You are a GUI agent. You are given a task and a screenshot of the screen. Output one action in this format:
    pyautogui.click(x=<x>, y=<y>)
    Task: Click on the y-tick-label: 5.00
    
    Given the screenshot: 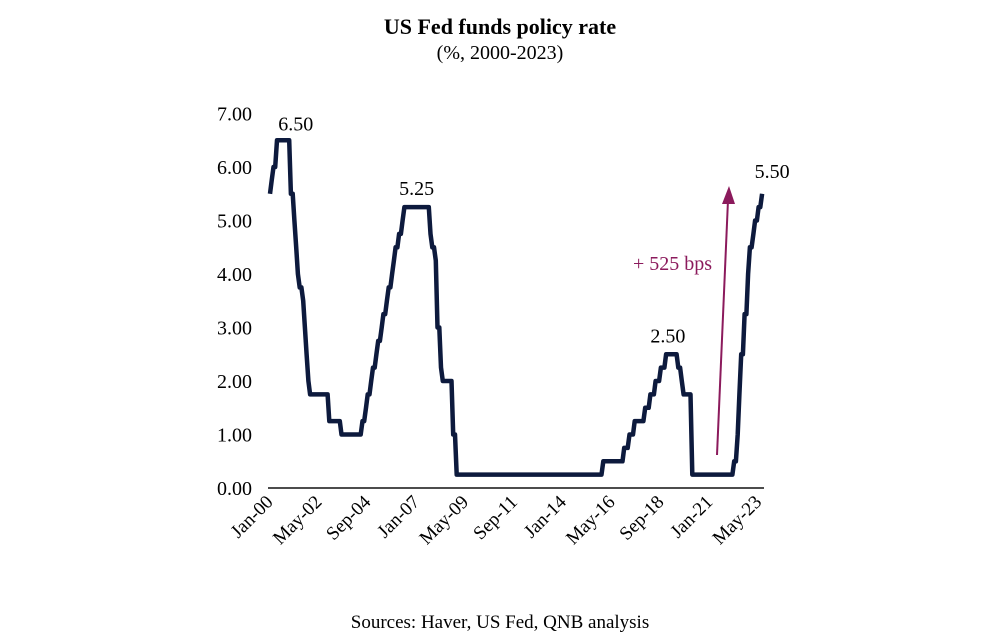 What is the action you would take?
    pyautogui.click(x=234, y=222)
    